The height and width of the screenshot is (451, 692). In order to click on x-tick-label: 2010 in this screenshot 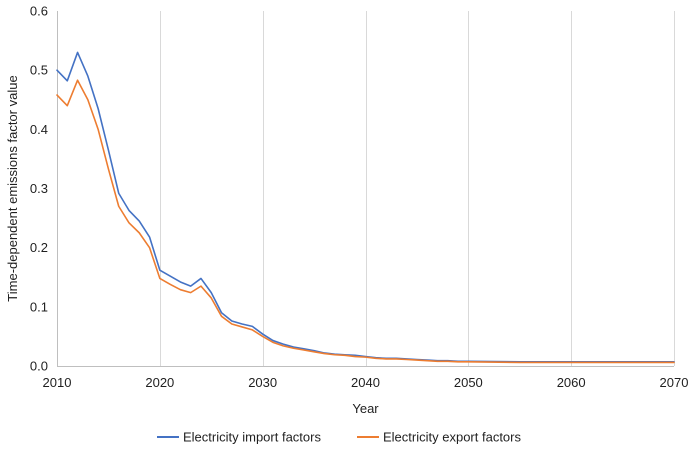, I will do `click(57, 382)`.